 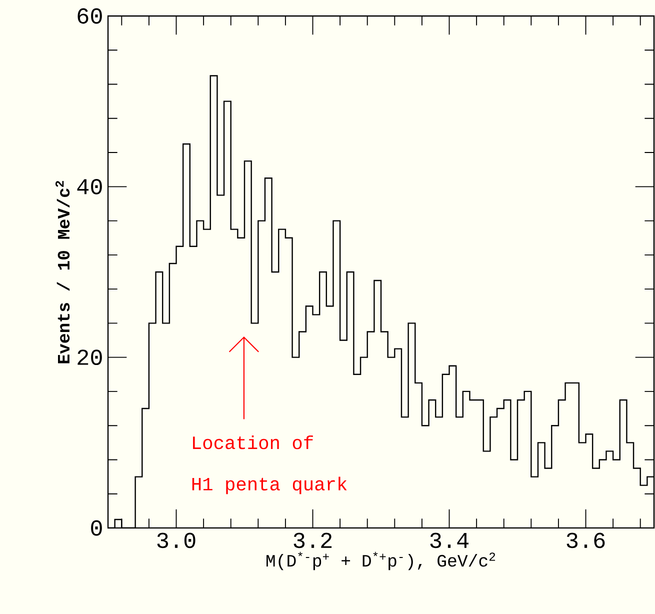 What do you see at coordinates (176, 540) in the screenshot?
I see `x-tick-label: 3.0` at bounding box center [176, 540].